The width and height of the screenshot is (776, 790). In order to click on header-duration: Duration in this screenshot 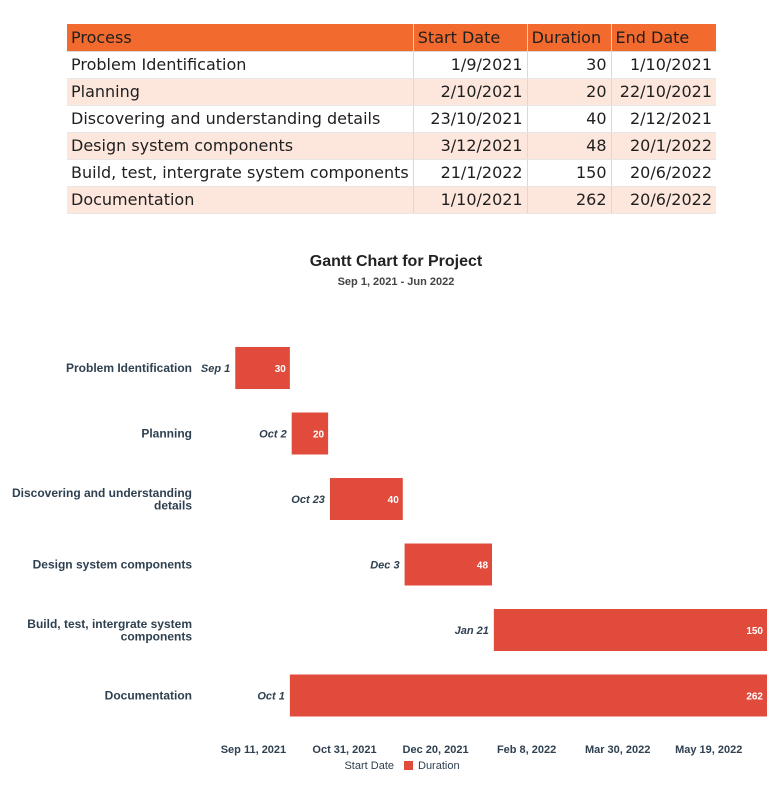, I will do `click(569, 38)`.